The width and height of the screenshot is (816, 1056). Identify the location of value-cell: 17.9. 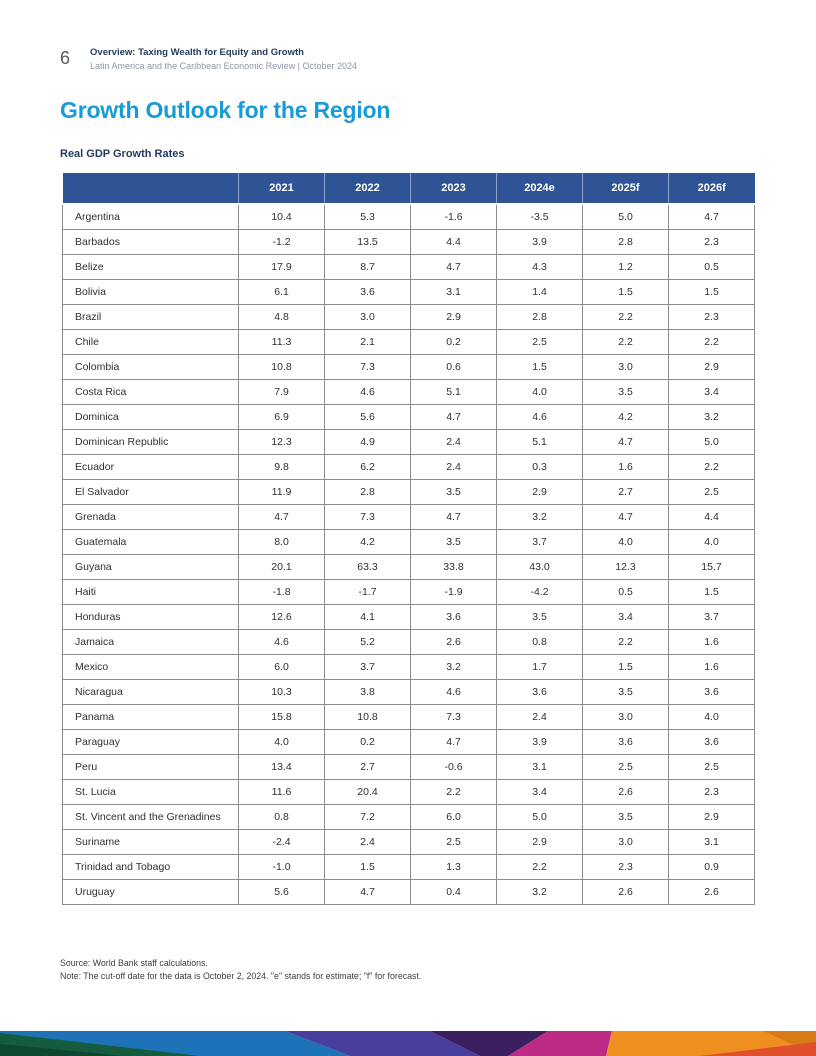
(281, 266).